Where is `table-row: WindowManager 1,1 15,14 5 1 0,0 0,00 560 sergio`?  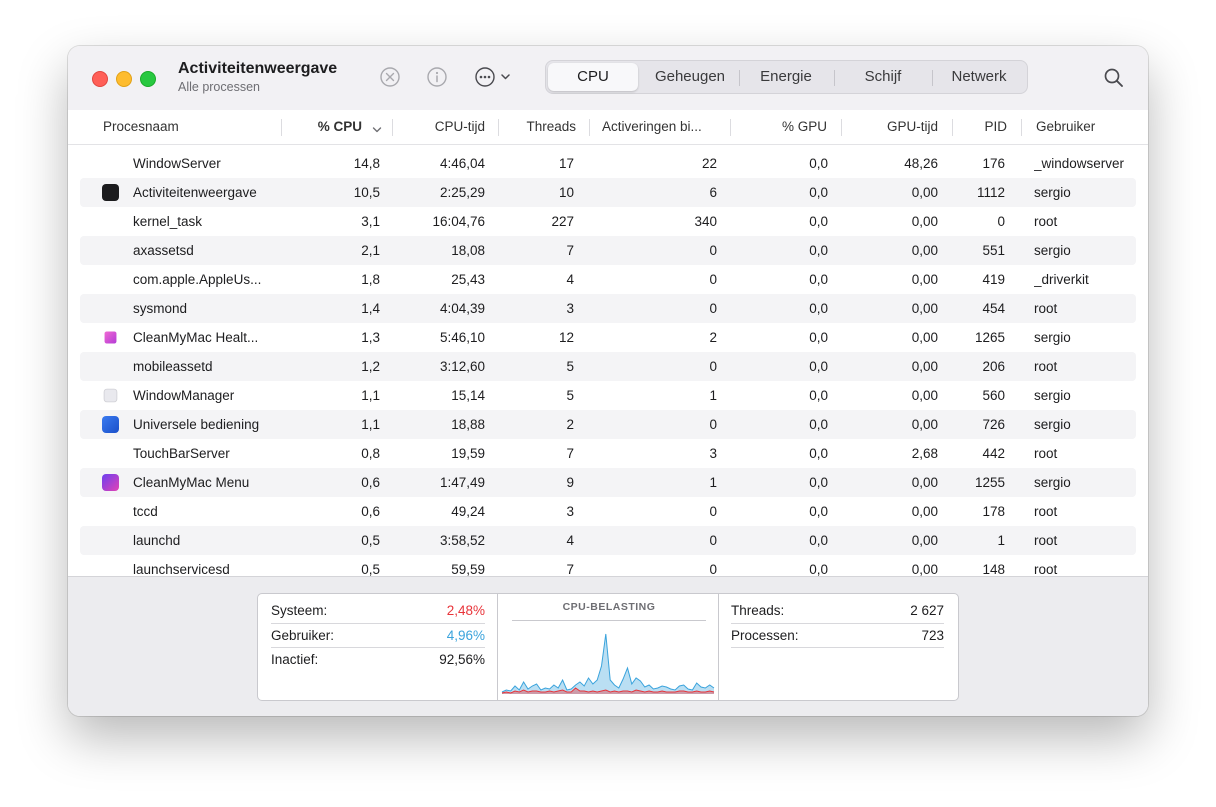 table-row: WindowManager 1,1 15,14 5 1 0,0 0,00 560 sergio is located at coordinates (608, 395).